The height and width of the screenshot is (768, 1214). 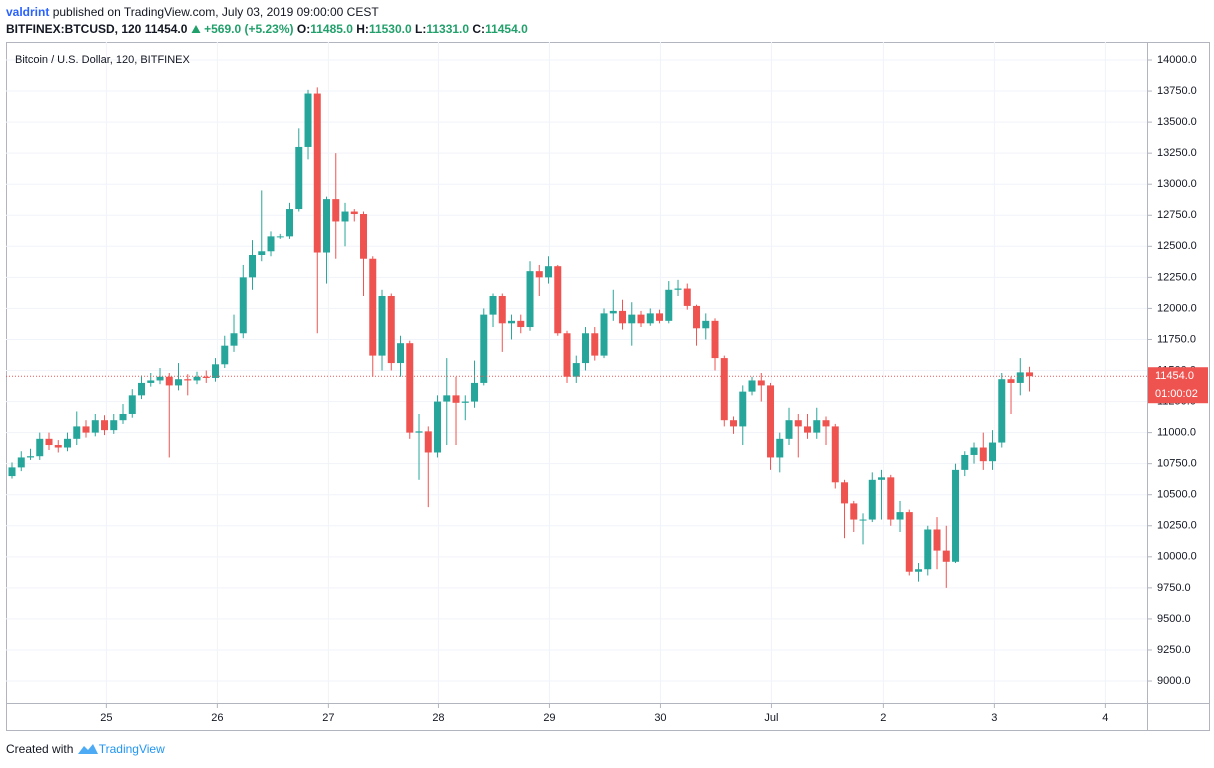 What do you see at coordinates (1177, 91) in the screenshot?
I see `y-tick-label: 13750.0` at bounding box center [1177, 91].